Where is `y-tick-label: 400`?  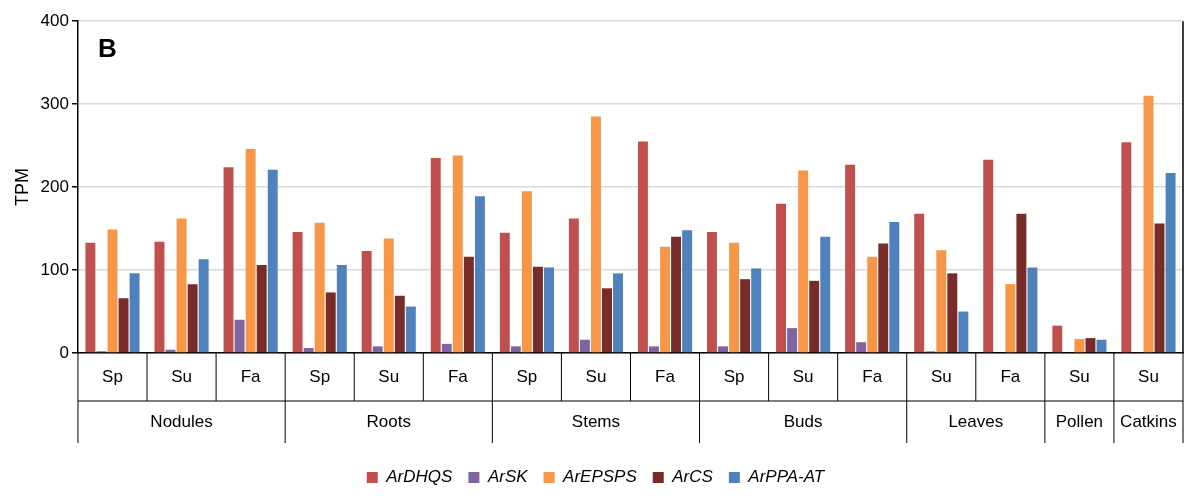
y-tick-label: 400 is located at coordinates (54, 20).